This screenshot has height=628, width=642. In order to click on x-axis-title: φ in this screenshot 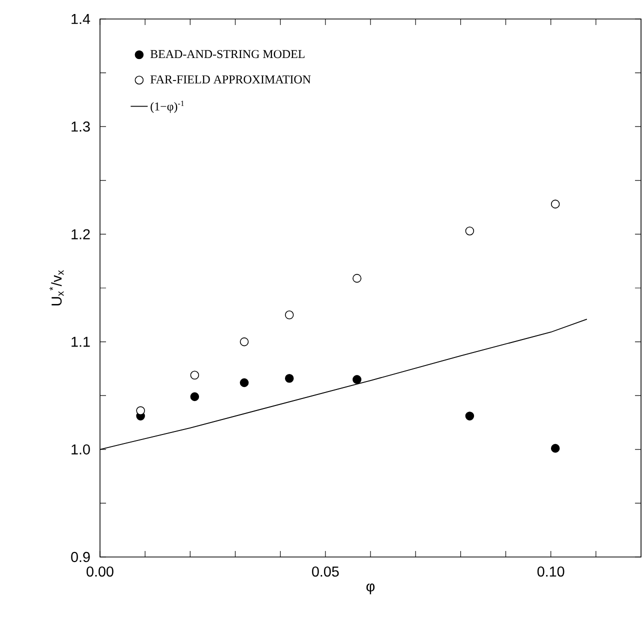, I will do `click(370, 589)`.